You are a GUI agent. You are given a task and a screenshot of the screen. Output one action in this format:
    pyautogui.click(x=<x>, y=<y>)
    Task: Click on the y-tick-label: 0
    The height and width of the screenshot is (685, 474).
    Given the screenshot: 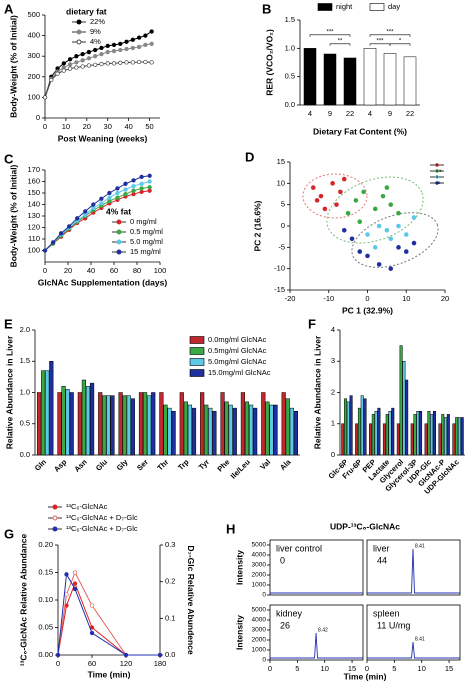 What is the action you would take?
    pyautogui.click(x=283, y=225)
    